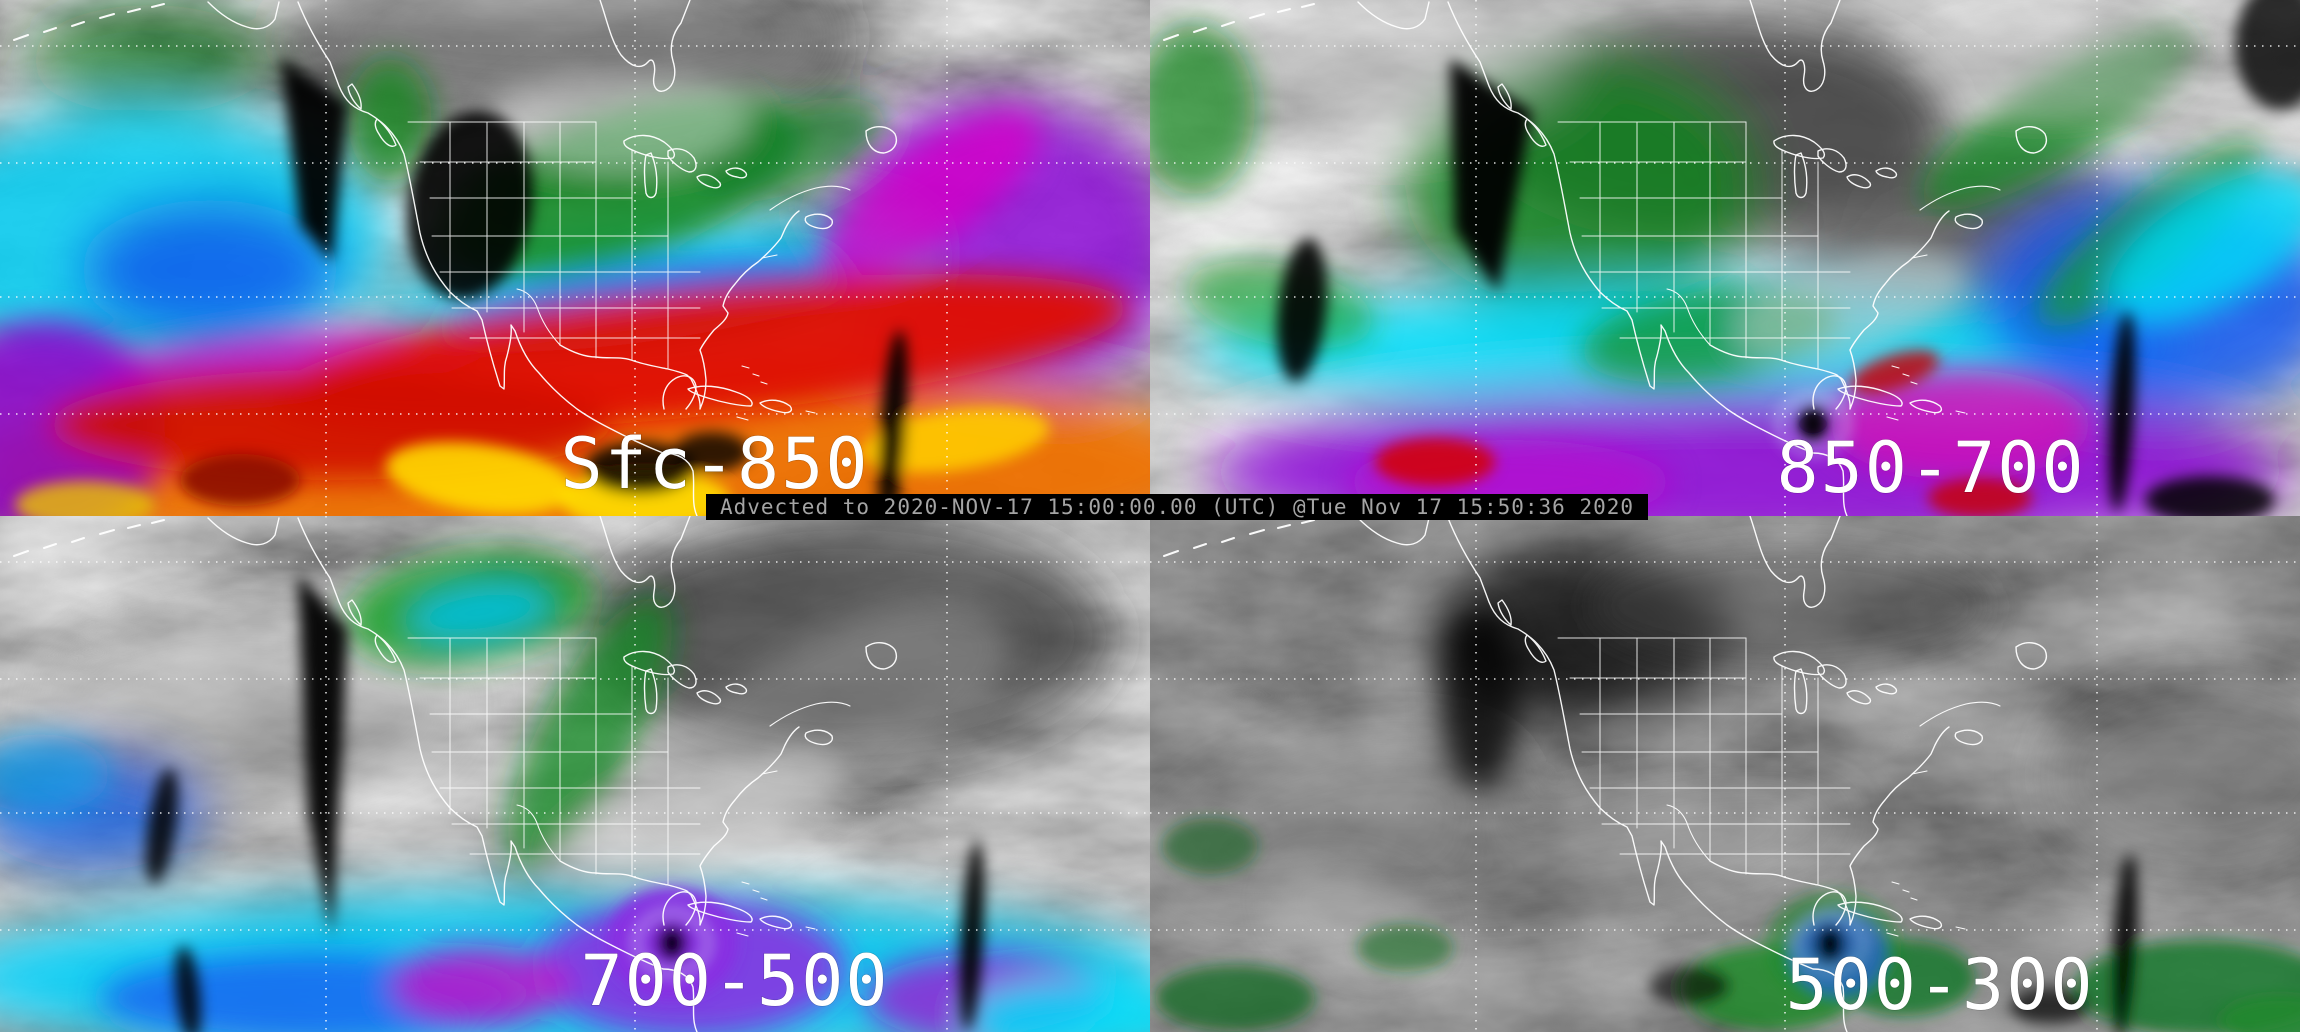 This screenshot has width=2300, height=1032. Describe the element at coordinates (734, 981) in the screenshot. I see `panel-label-700-500: 700-500` at that location.